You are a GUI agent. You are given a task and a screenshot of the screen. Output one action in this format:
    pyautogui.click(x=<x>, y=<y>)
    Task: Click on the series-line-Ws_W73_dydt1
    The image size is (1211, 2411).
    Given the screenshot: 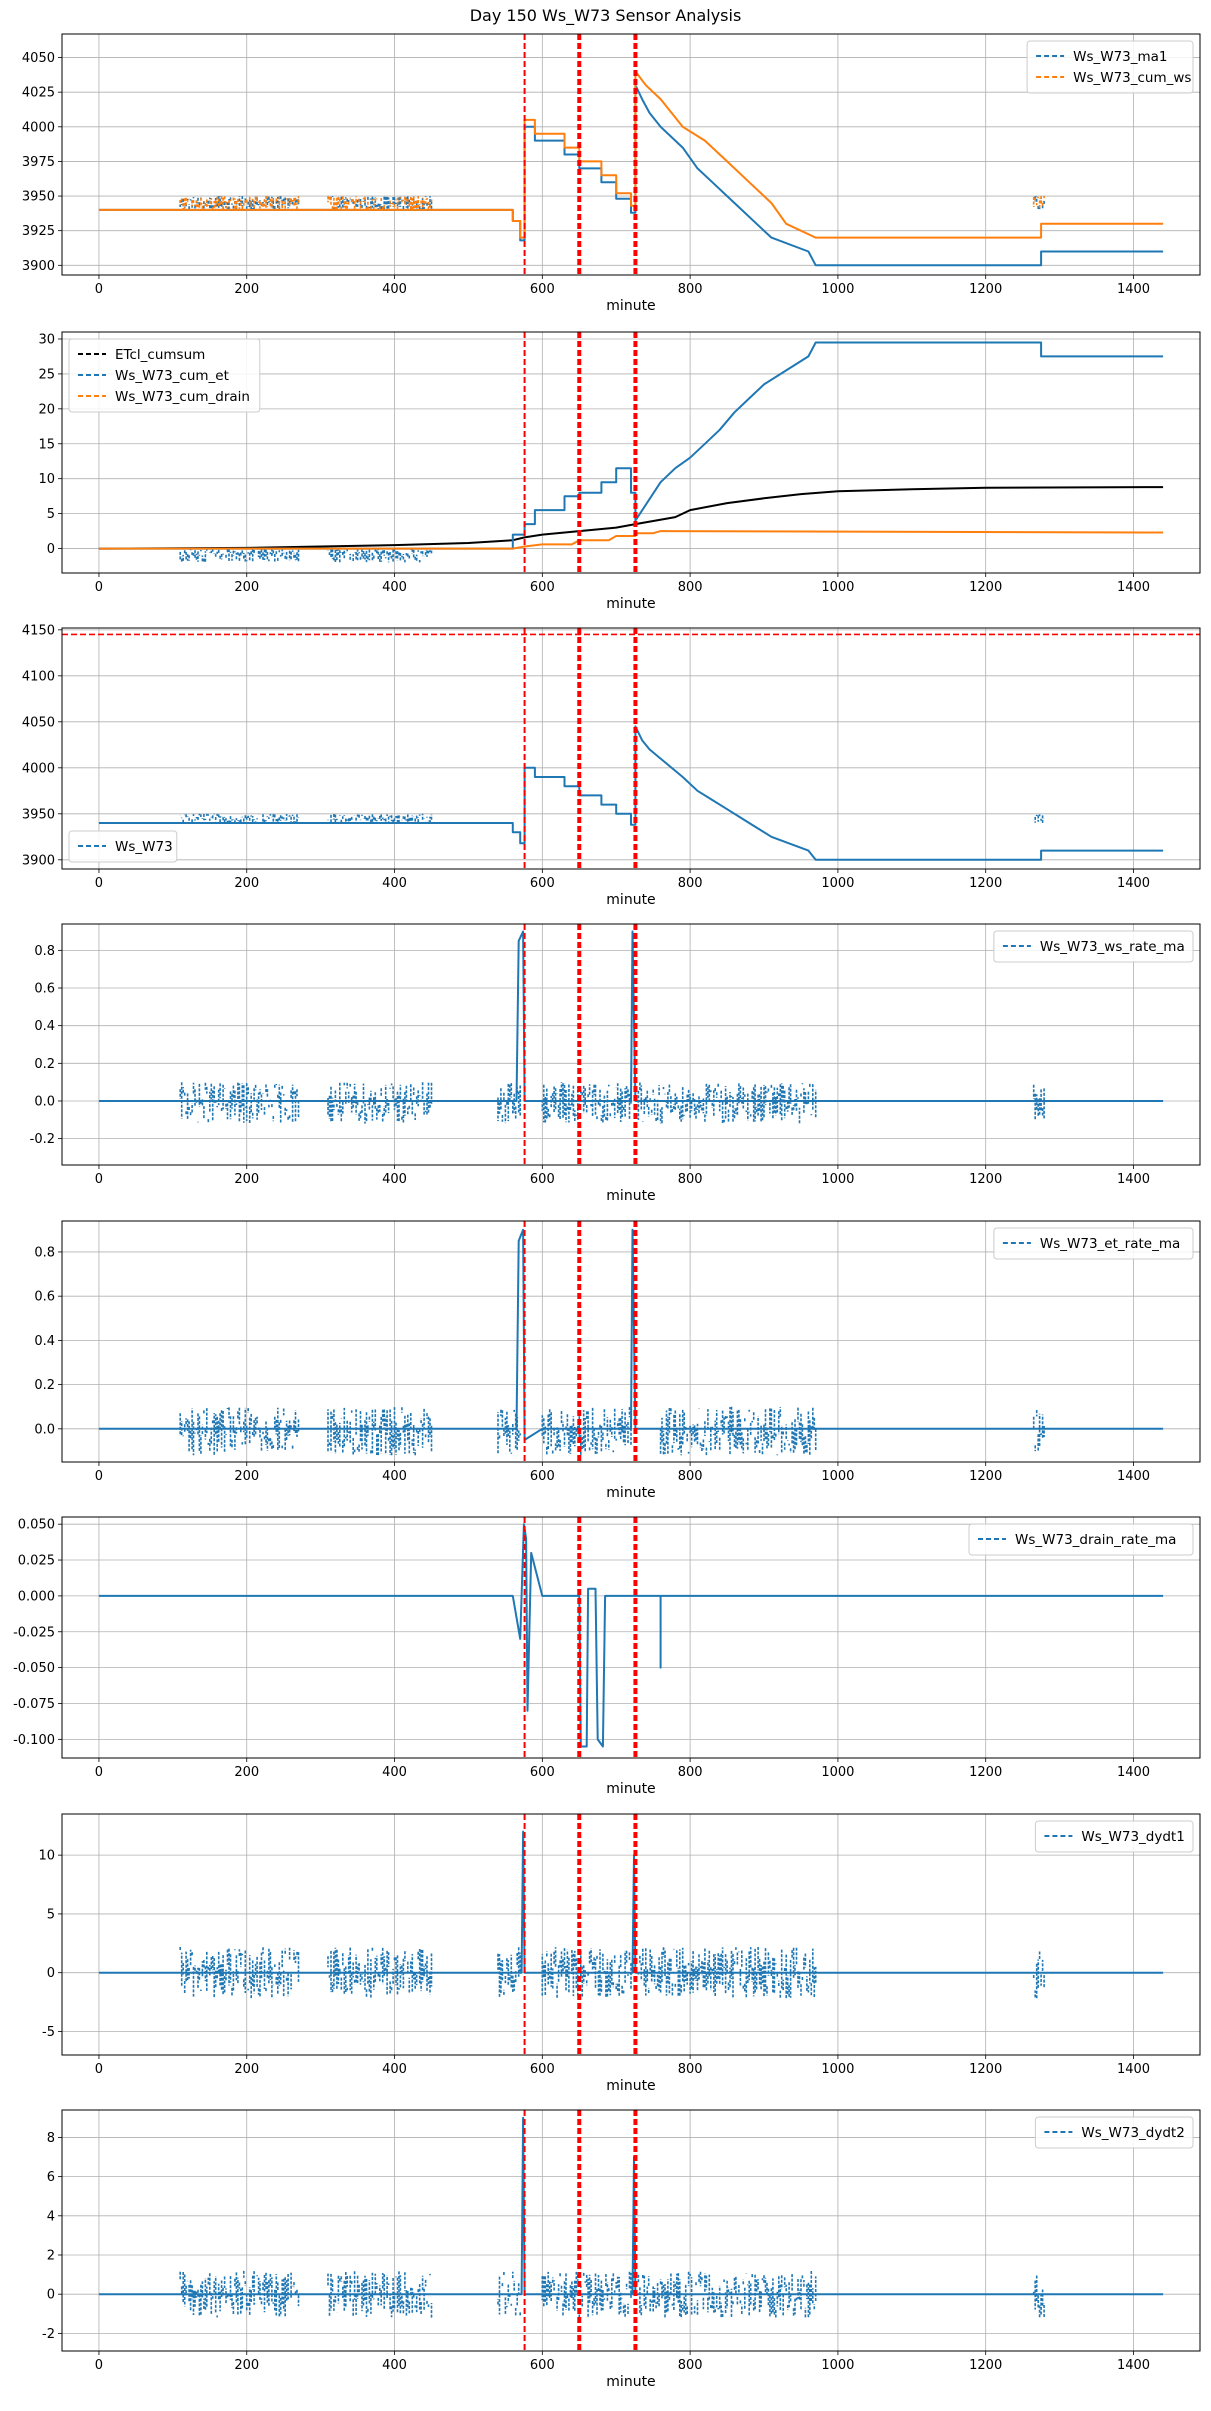 What is the action you would take?
    pyautogui.click(x=631, y=1902)
    